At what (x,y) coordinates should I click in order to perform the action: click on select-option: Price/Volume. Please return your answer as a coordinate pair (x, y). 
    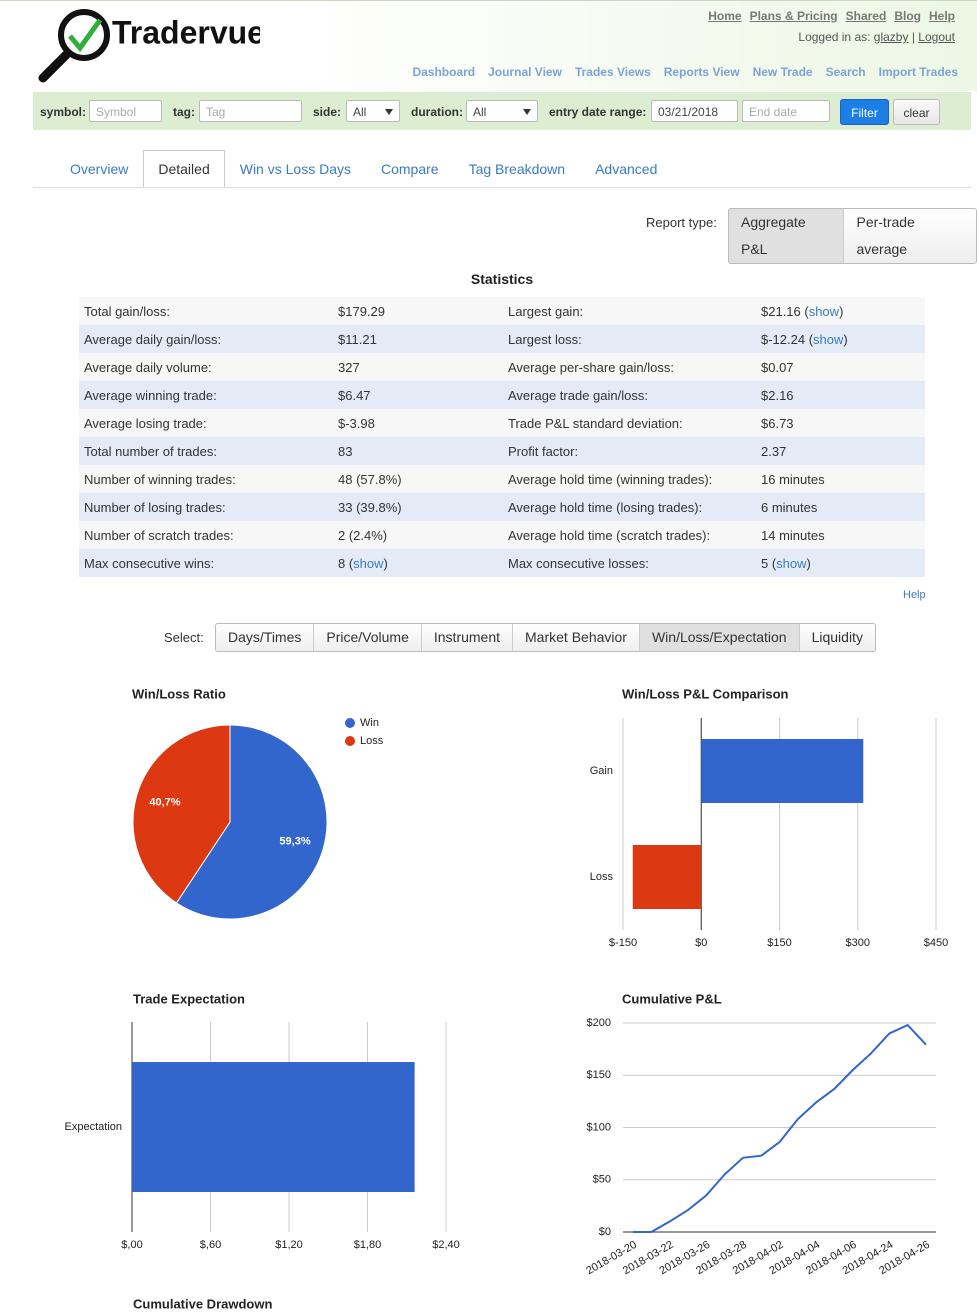
    Looking at the image, I should click on (367, 637).